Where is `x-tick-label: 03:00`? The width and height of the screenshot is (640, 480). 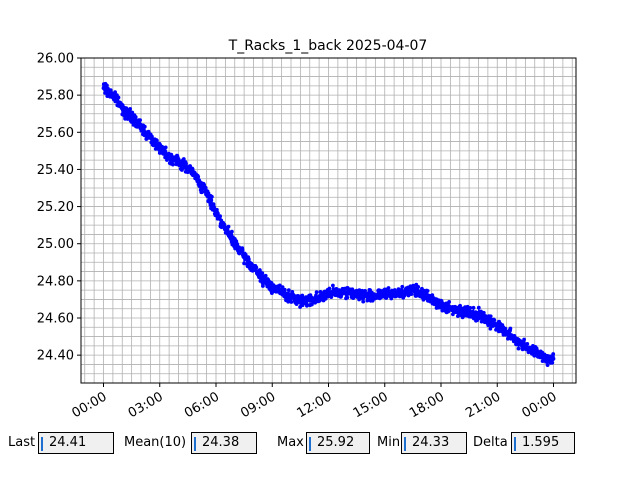
x-tick-label: 03:00 is located at coordinates (146, 405).